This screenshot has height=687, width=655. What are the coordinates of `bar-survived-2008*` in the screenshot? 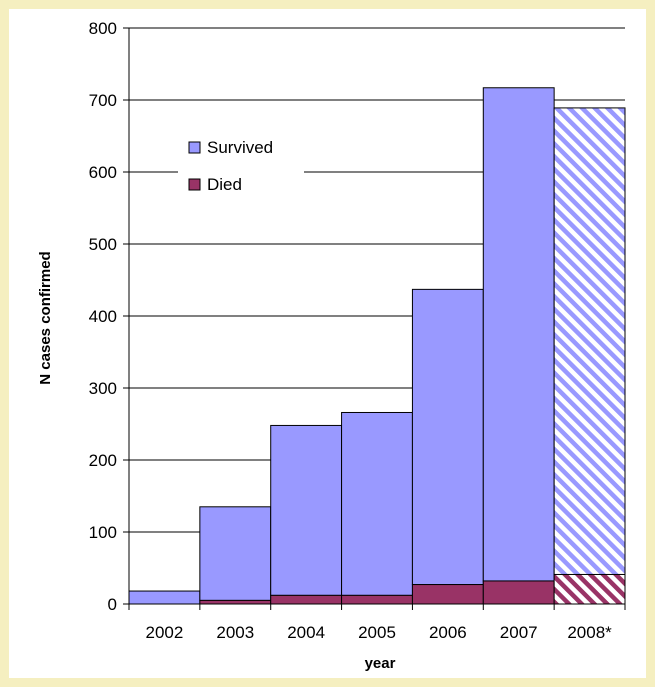 It's located at (589, 341).